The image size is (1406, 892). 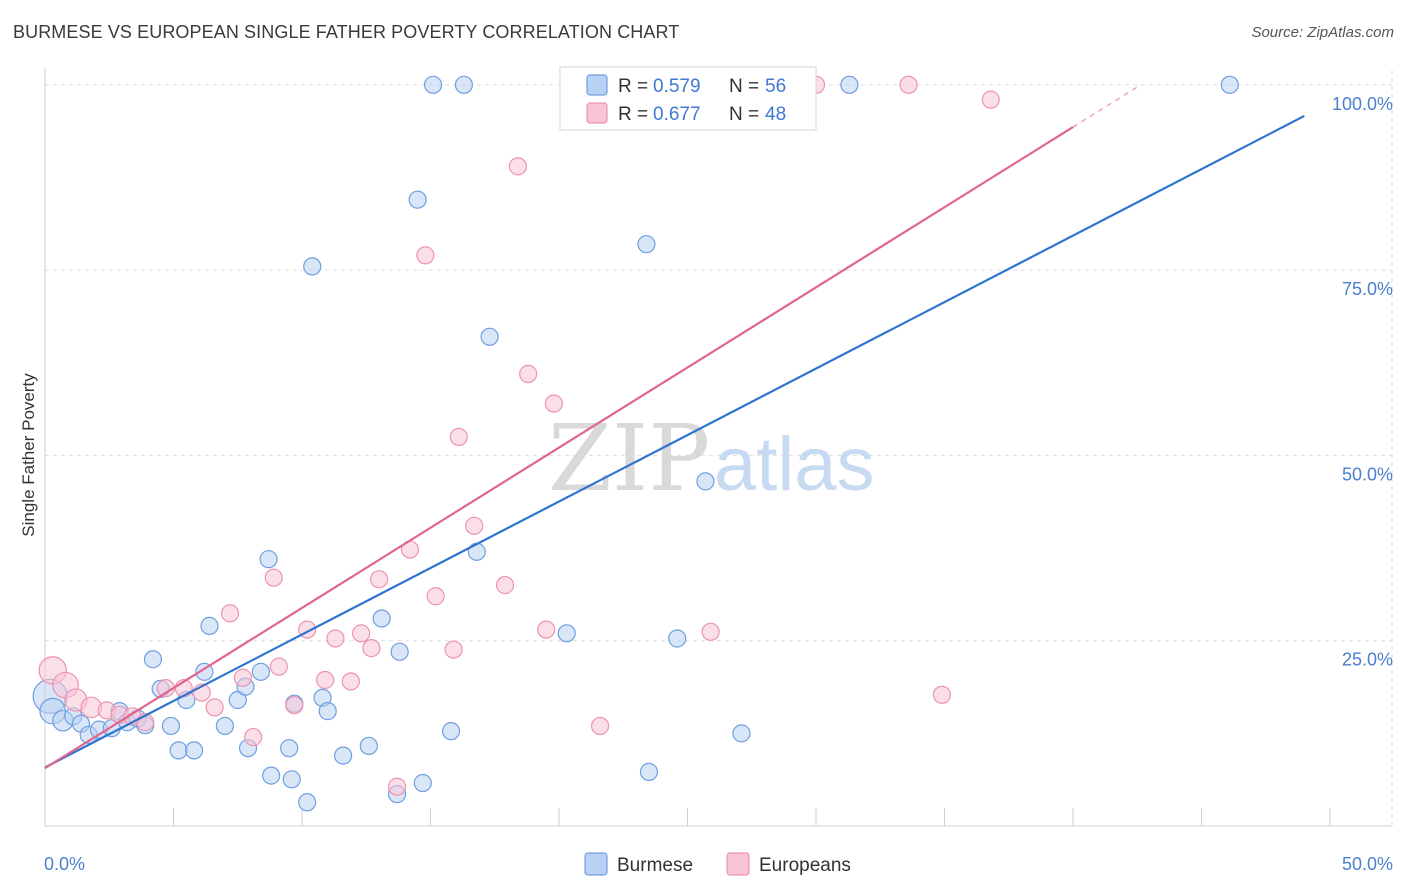 I want to click on watermark-atlas: atlas, so click(x=794, y=464).